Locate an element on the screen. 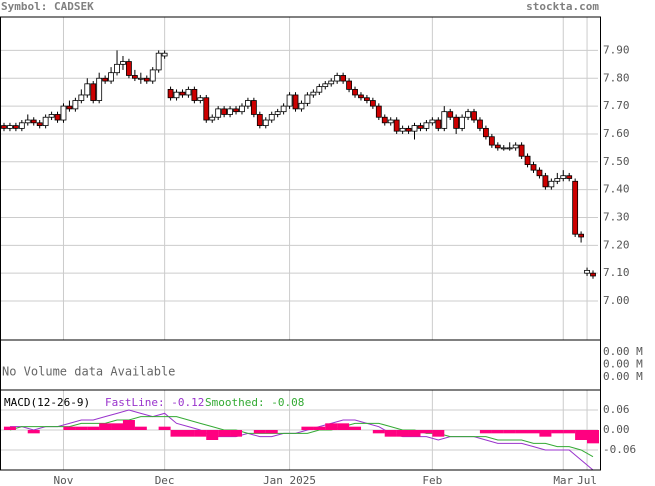 The height and width of the screenshot is (486, 655). x-tick-label: Jul is located at coordinates (587, 480).